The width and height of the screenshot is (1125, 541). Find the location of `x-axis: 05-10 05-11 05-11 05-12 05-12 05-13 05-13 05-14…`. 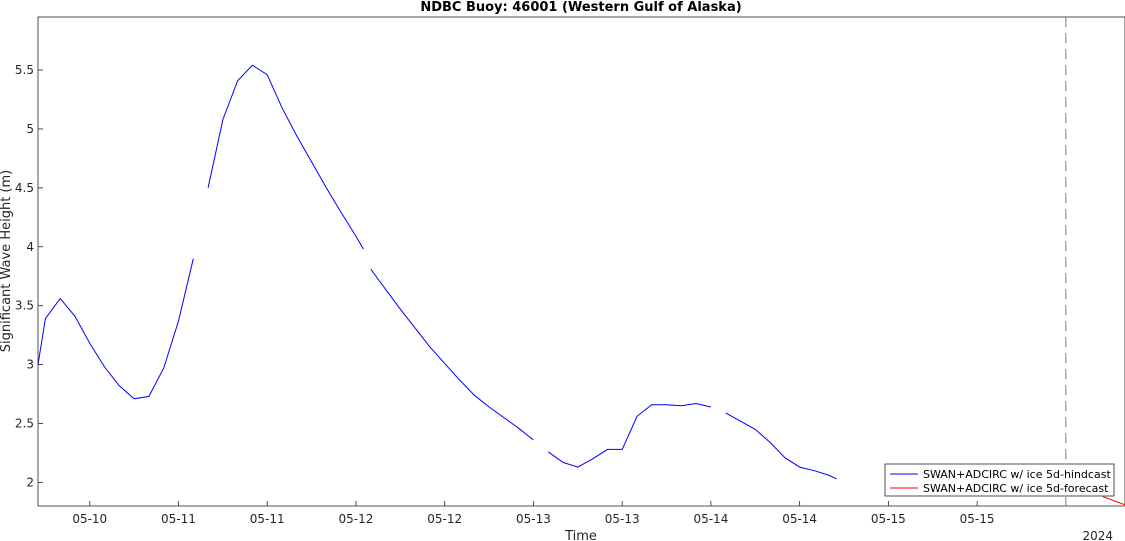

x-axis: 05-10 05-11 05-11 05-12 05-12 05-13 05-13 05-14… is located at coordinates (533, 513).